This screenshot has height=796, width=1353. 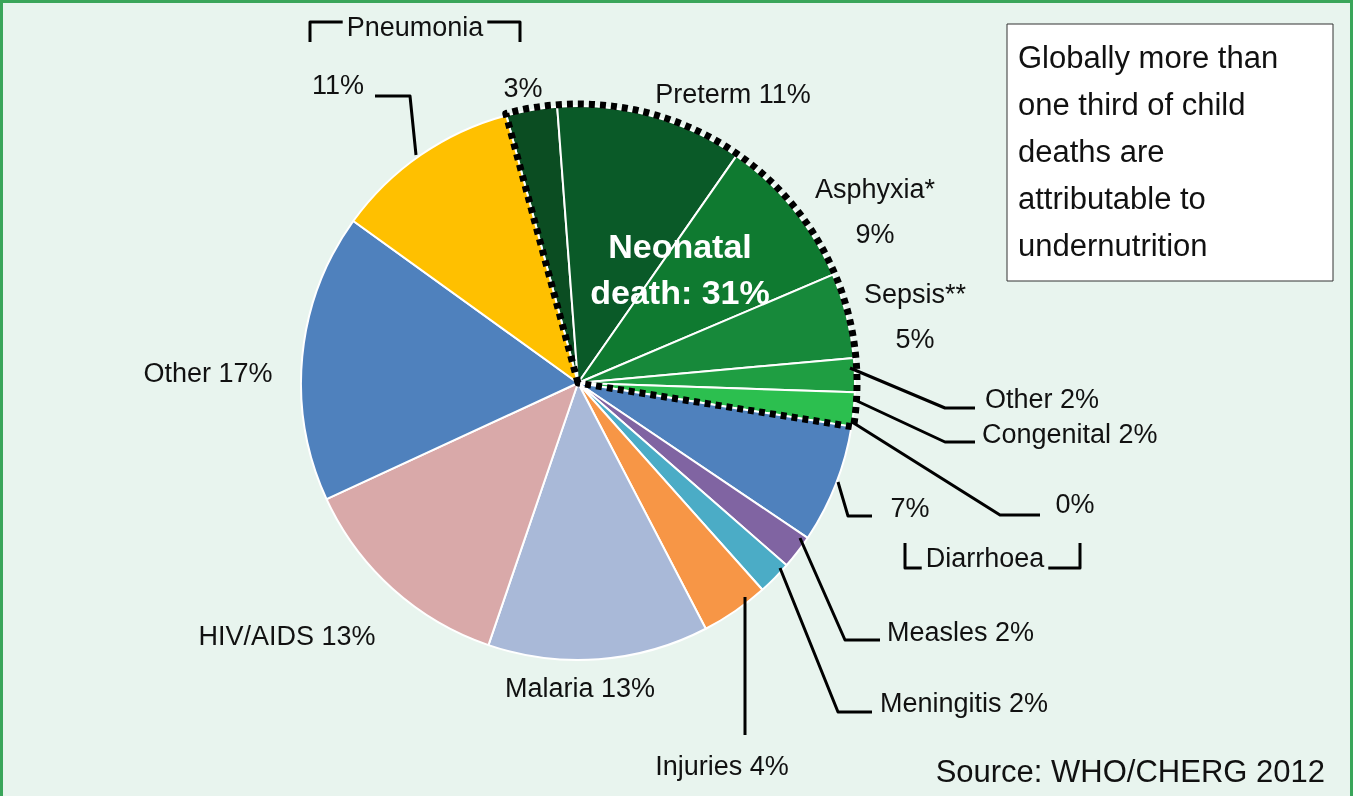 I want to click on data-label: 4%, so click(x=769, y=766).